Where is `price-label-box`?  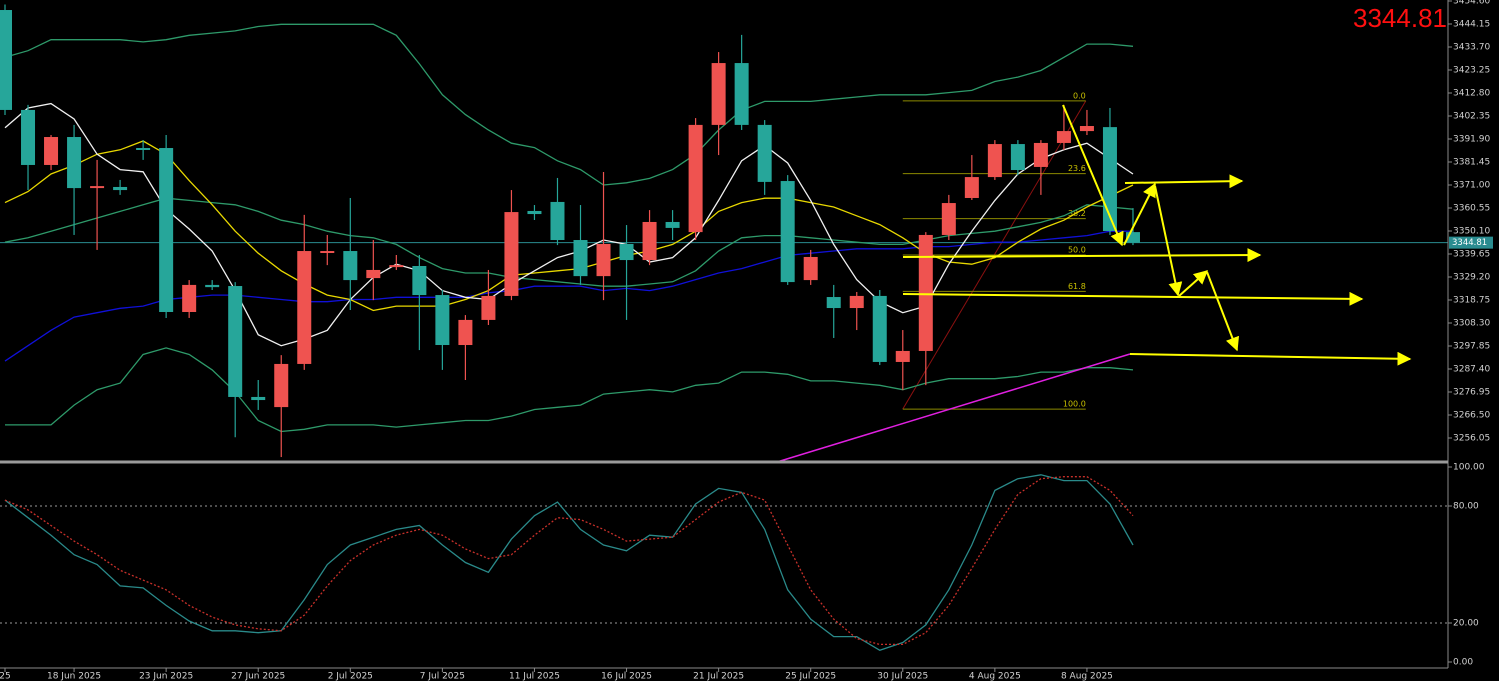 price-label-box is located at coordinates (1471, 242).